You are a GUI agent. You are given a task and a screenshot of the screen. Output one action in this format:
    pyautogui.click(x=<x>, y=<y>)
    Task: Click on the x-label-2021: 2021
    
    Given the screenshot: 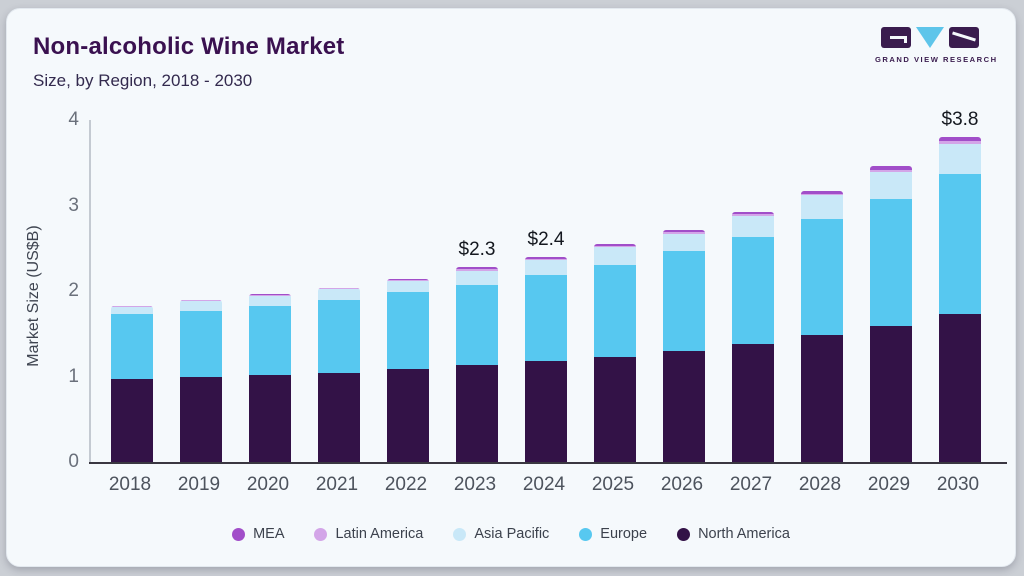 What is the action you would take?
    pyautogui.click(x=337, y=484)
    